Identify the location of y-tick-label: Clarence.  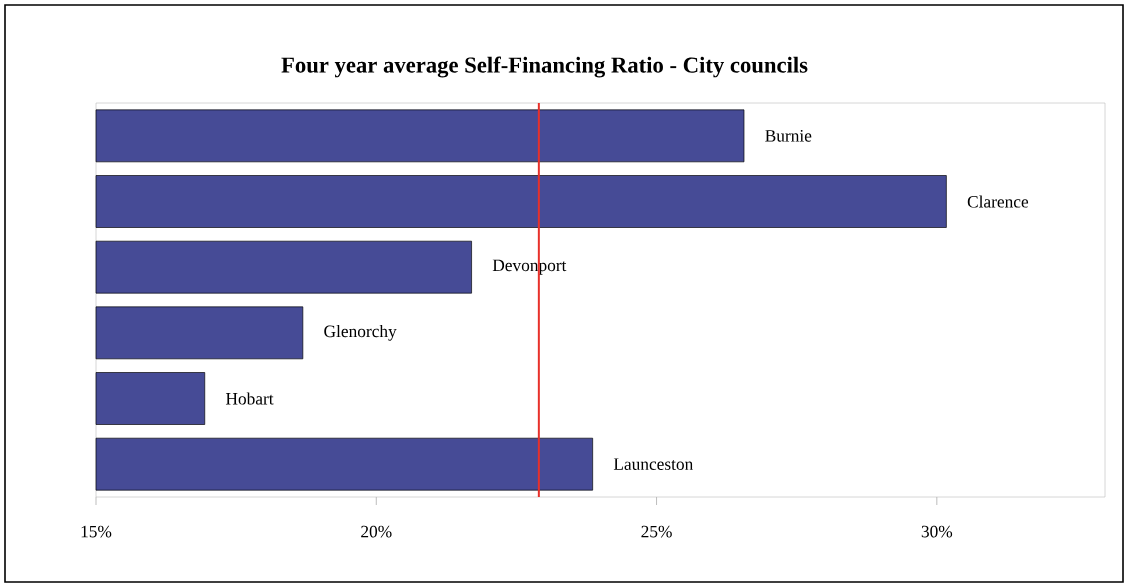
(998, 201).